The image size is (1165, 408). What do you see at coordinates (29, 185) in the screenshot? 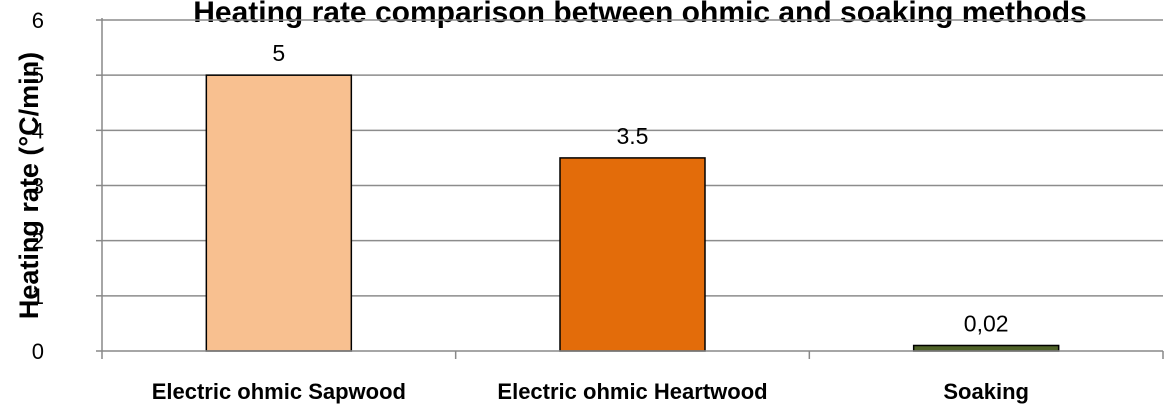
I see `y-axis-label: Heating rate (°C/min)` at bounding box center [29, 185].